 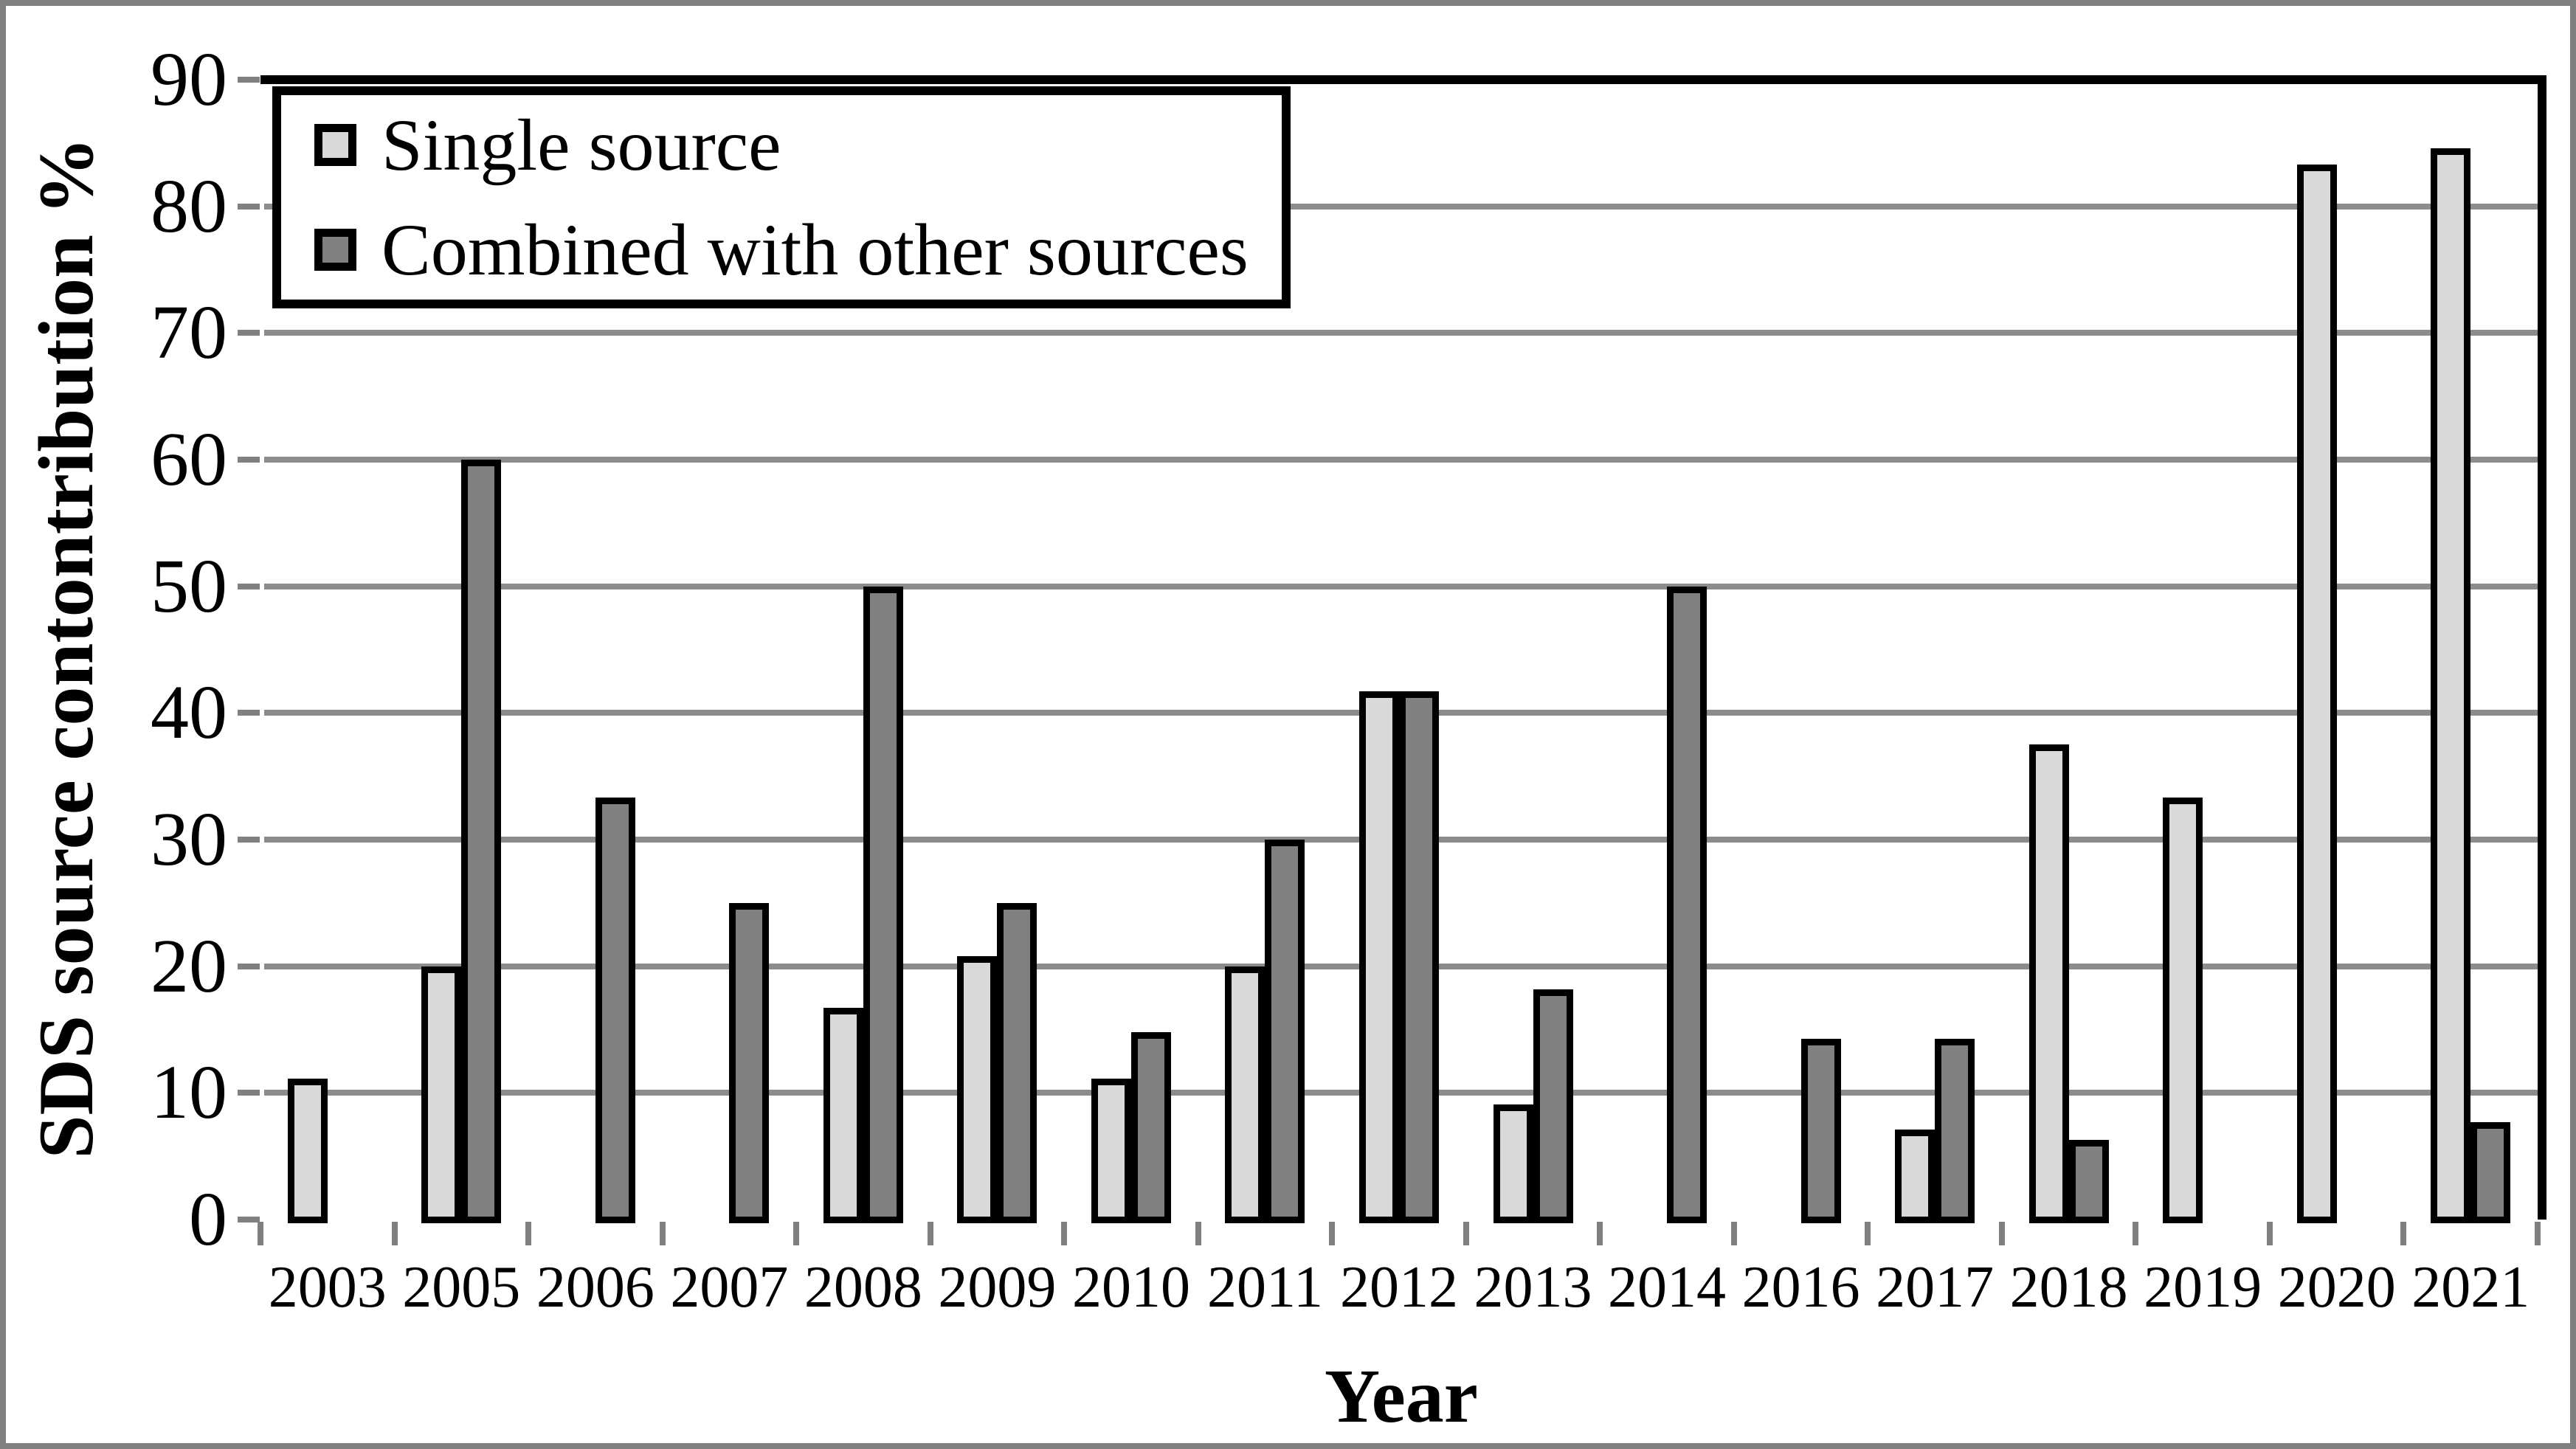 I want to click on x-tick-label-2016: 2016, so click(x=1800, y=1287).